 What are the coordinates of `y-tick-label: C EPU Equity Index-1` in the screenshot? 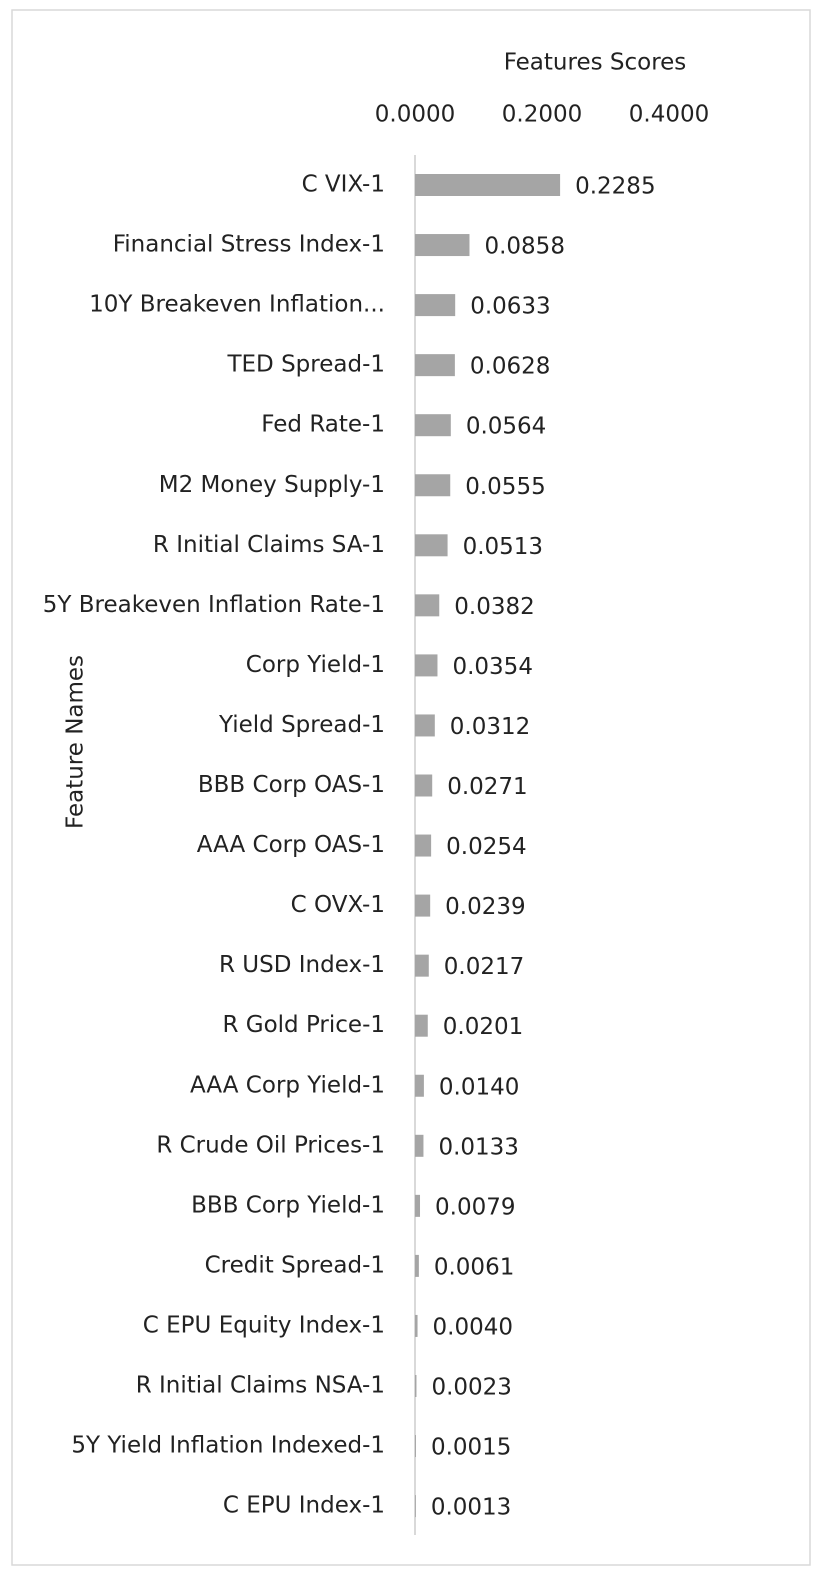 It's located at (264, 1325).